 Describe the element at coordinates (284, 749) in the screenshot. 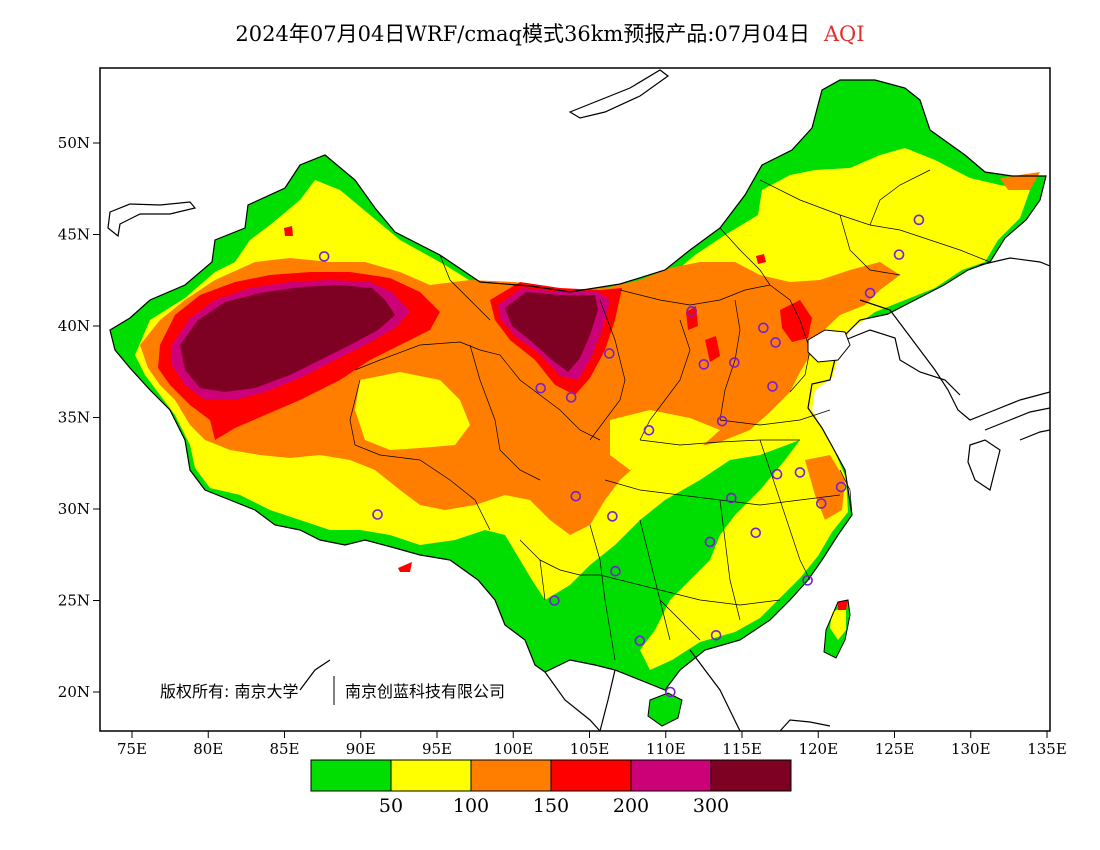

I see `lon-tick-label: 85E` at that location.